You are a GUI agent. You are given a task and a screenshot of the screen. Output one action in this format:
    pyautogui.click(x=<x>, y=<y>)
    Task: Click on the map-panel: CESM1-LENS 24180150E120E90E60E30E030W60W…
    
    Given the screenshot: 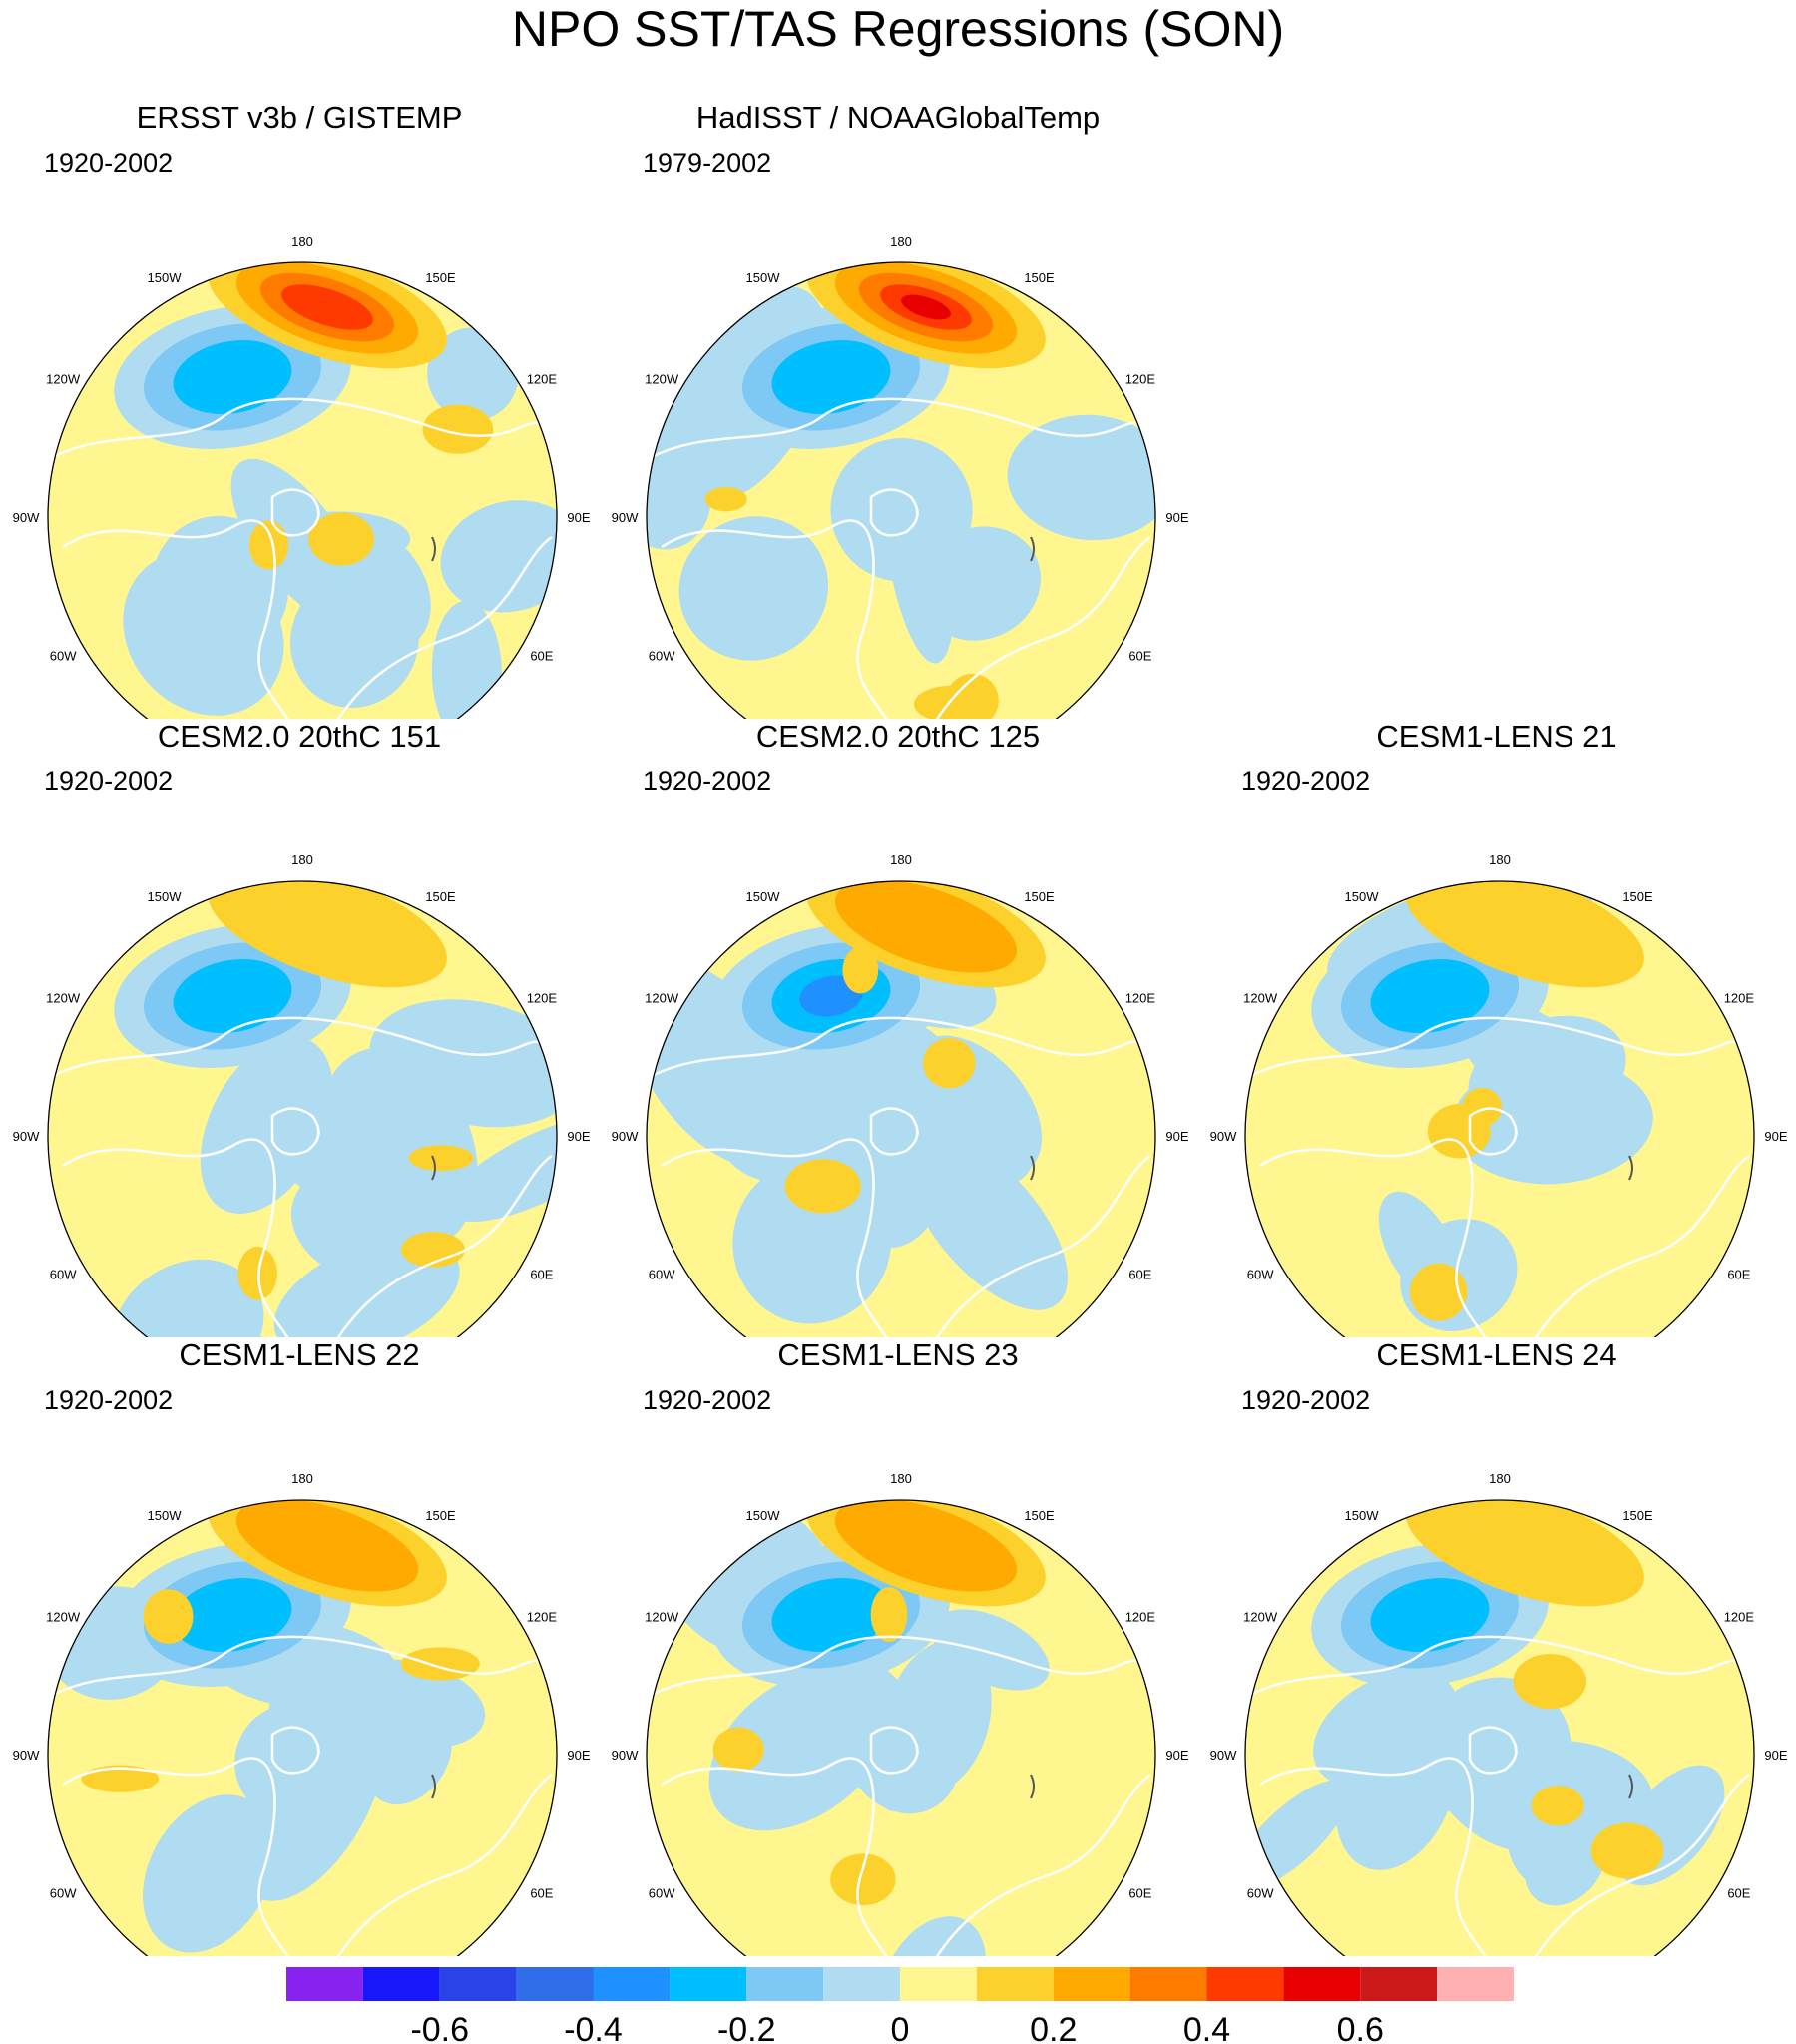 What is the action you would take?
    pyautogui.click(x=1496, y=1646)
    